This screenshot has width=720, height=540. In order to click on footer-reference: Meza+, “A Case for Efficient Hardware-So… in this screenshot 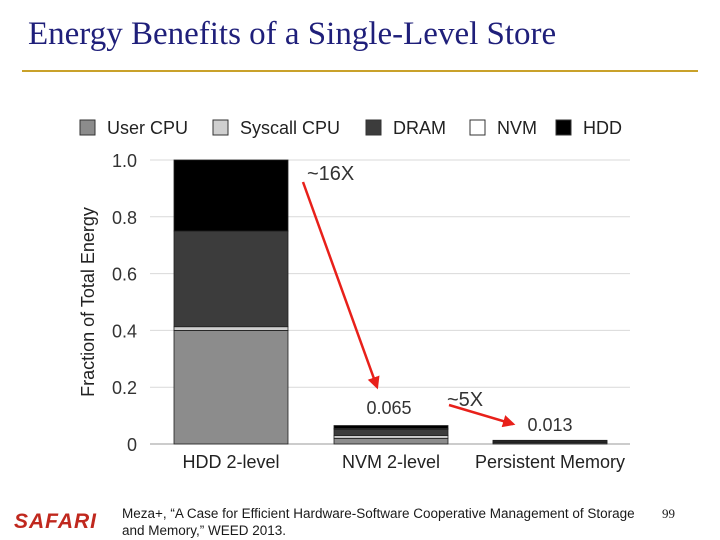, I will do `click(378, 522)`.